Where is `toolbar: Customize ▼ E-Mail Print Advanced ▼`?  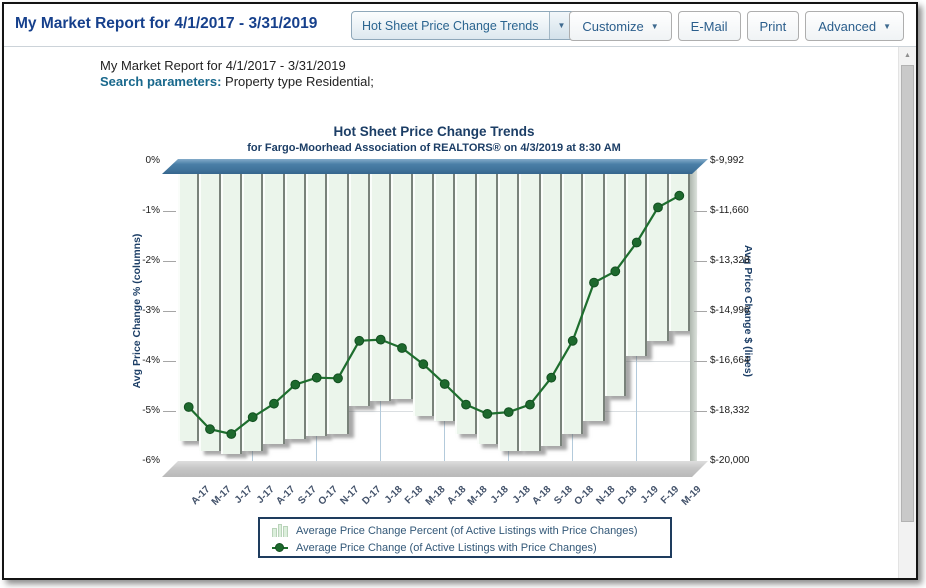
toolbar: Customize ▼ E-Mail Print Advanced ▼ is located at coordinates (736, 26).